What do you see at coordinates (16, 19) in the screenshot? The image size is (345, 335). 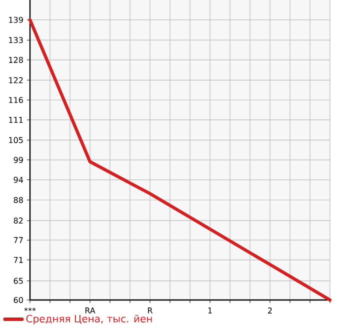 I see `y-tick-label: 139` at bounding box center [16, 19].